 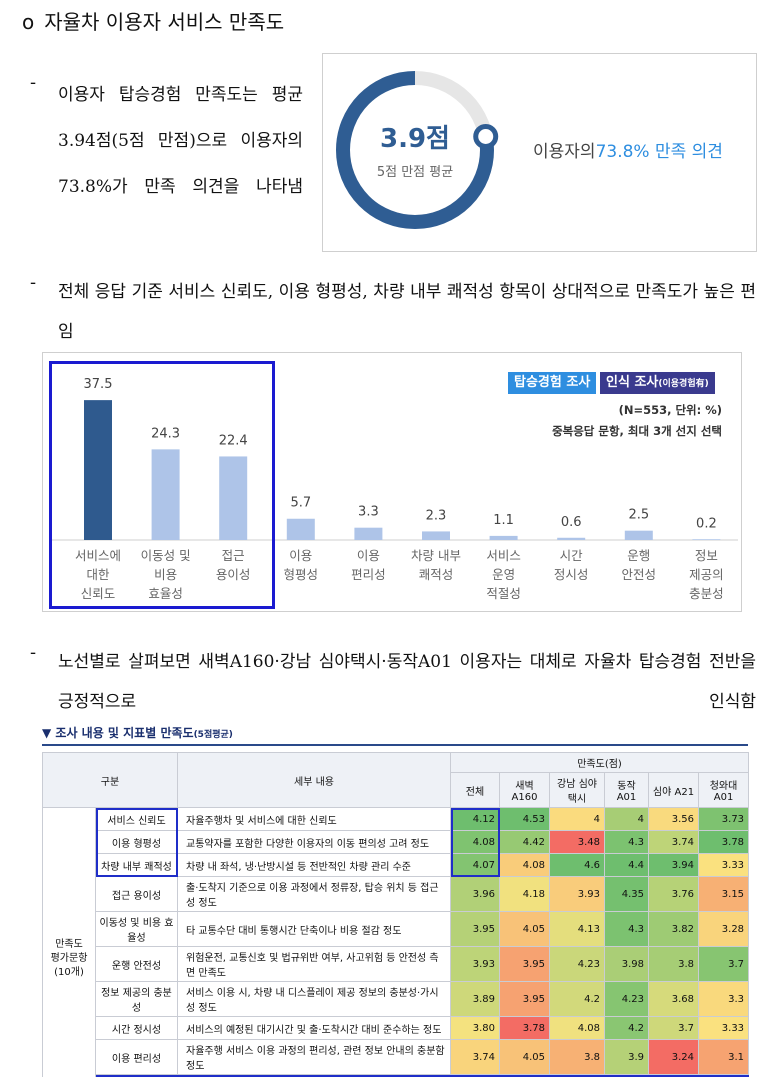 I want to click on donut-summary: 이용자의73.8% 만족 의견, so click(x=628, y=149).